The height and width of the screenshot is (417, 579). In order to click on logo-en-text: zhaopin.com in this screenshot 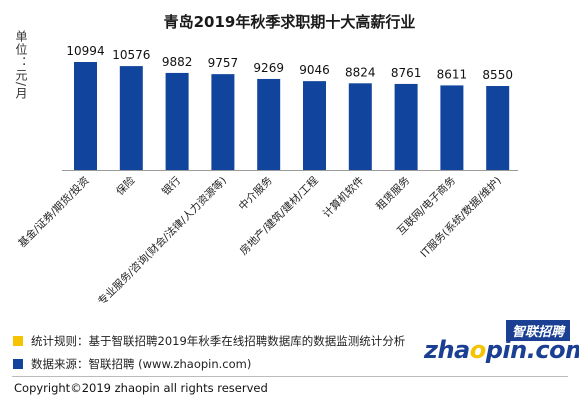, I will do `click(501, 350)`.